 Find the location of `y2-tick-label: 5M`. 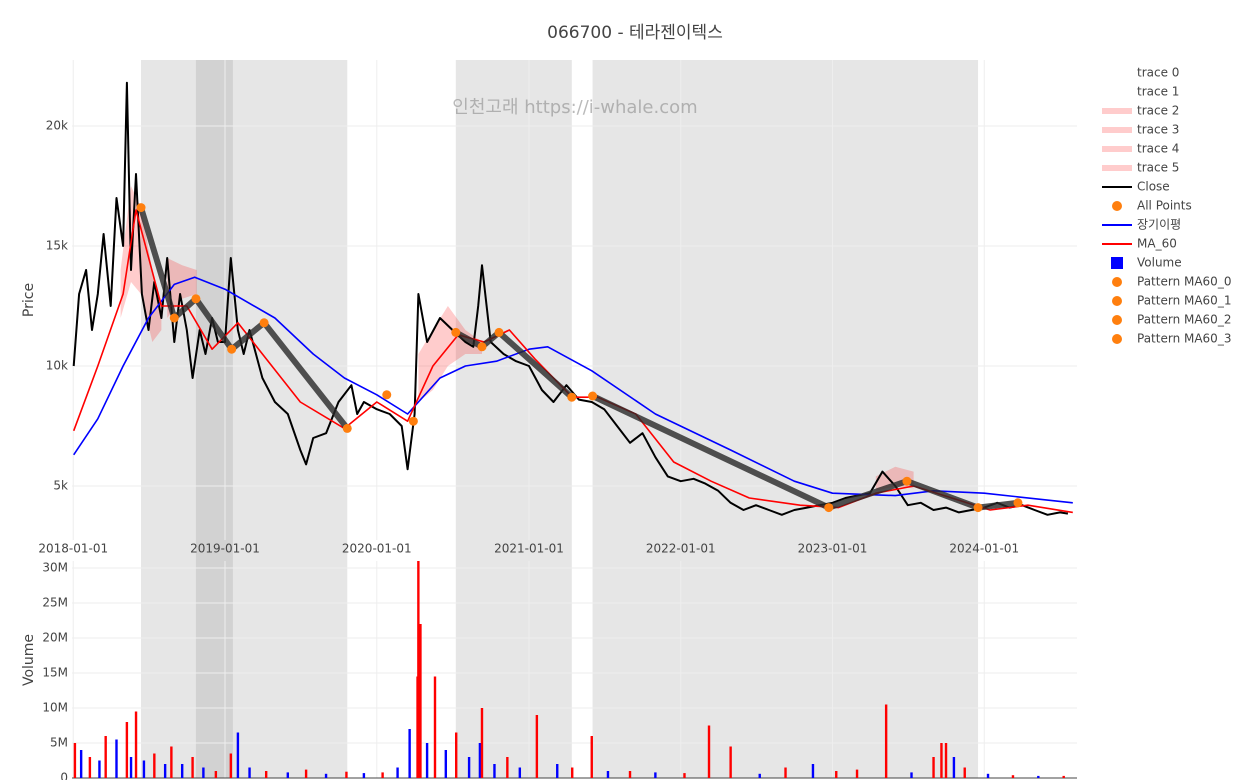

y2-tick-label: 5M is located at coordinates (59, 743).